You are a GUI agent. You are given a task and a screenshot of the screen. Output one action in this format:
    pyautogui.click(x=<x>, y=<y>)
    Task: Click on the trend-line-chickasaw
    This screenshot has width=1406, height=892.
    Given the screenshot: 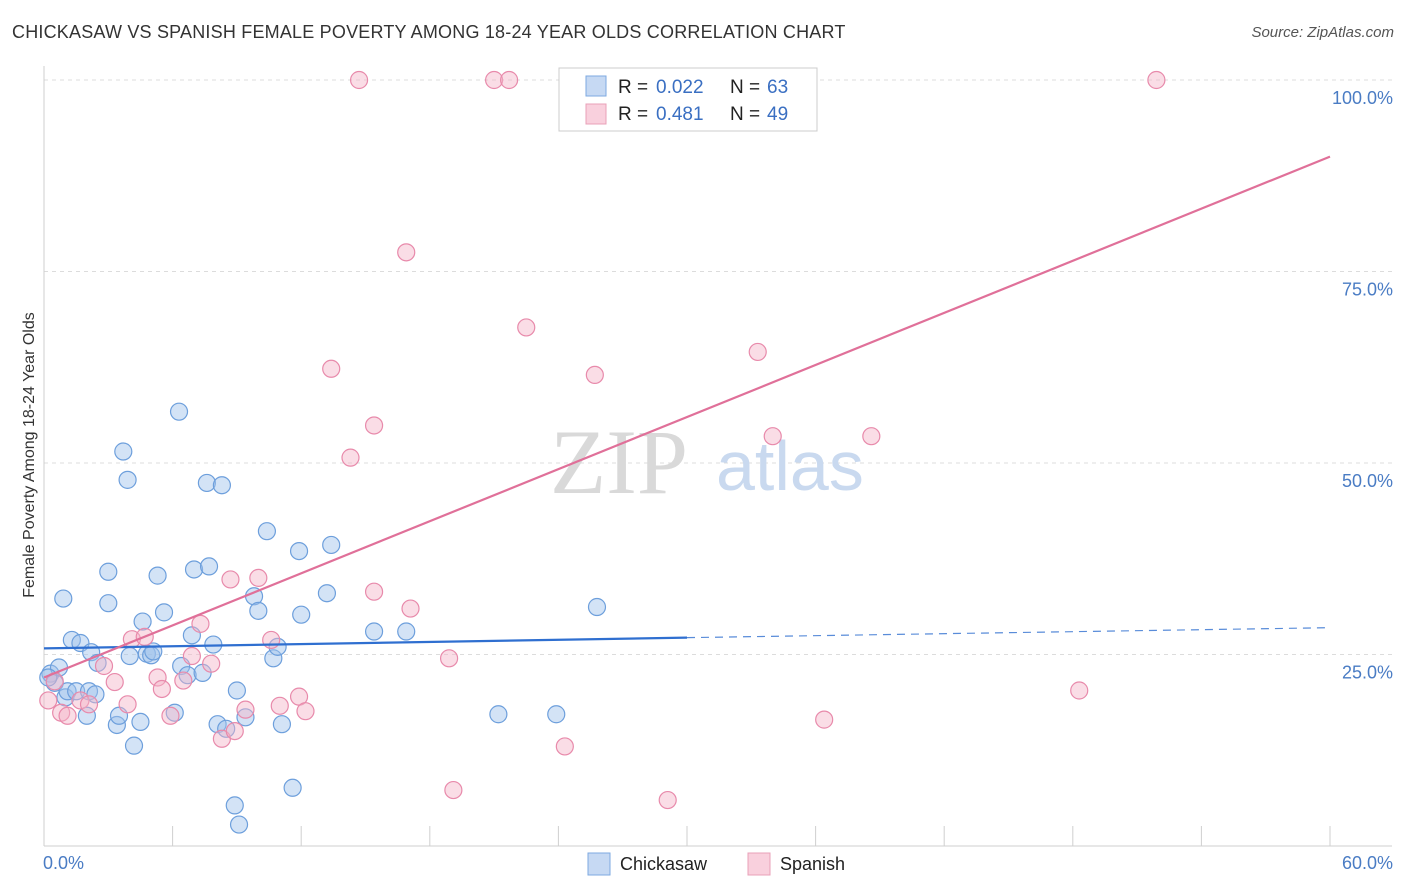 What is the action you would take?
    pyautogui.click(x=365, y=643)
    